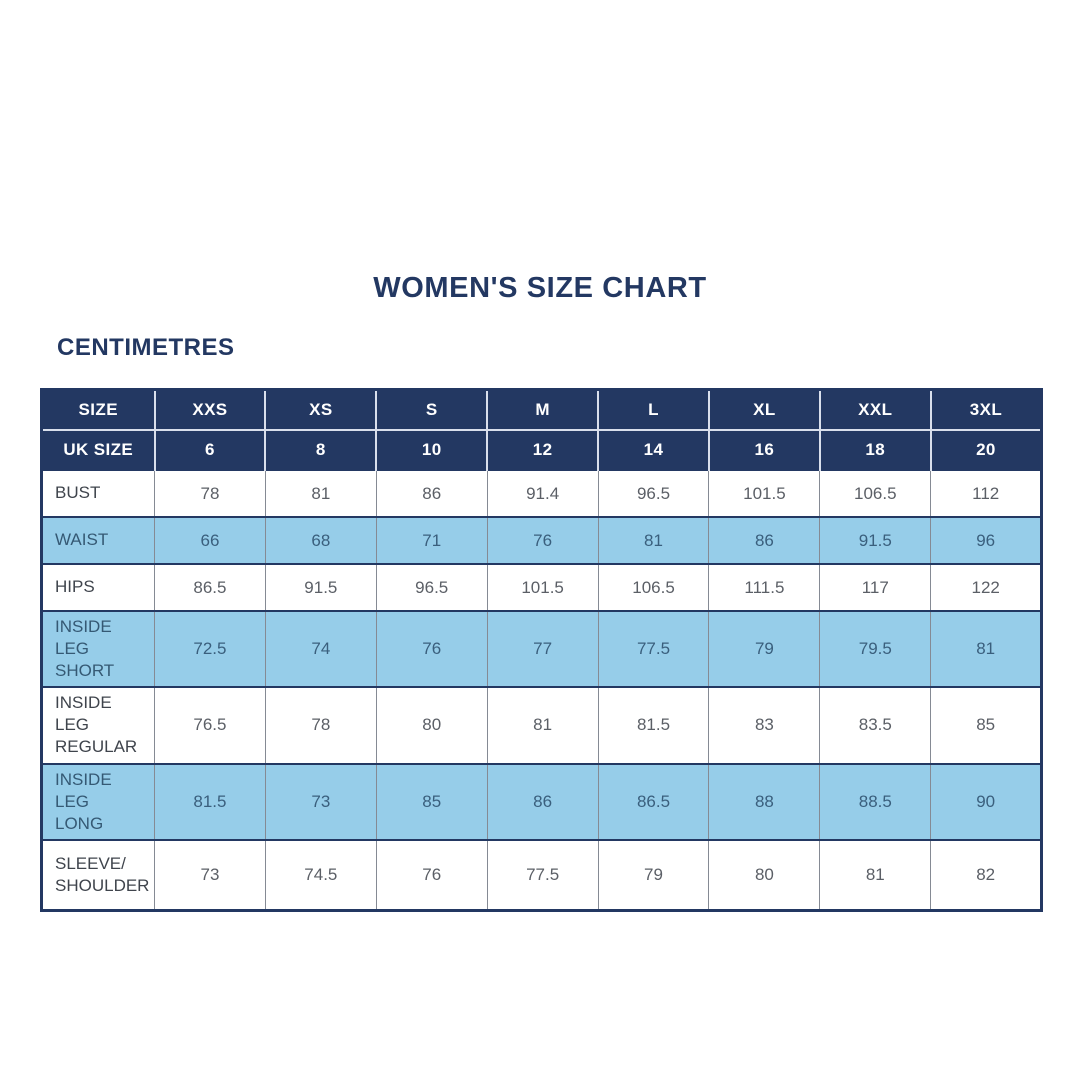  I want to click on value-cell: 79.5, so click(875, 648).